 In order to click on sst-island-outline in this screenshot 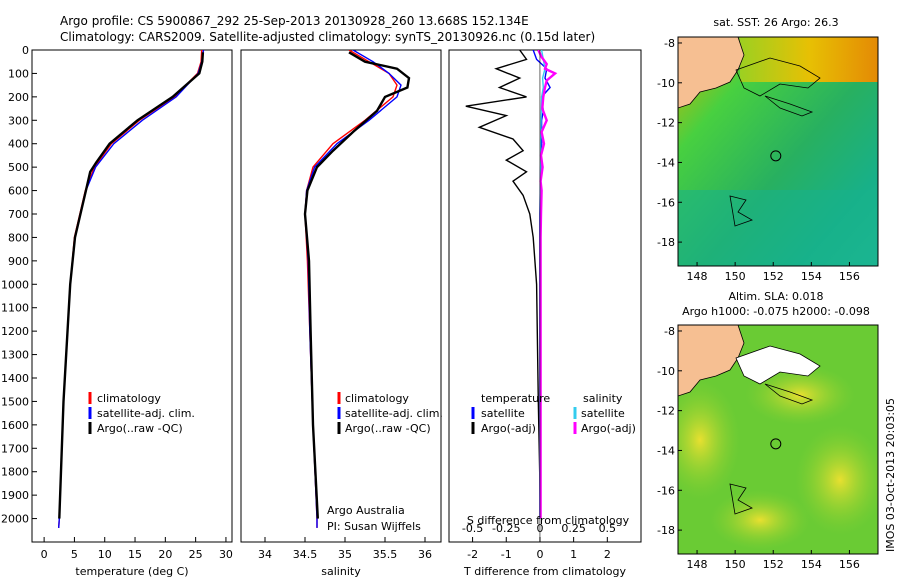, I will do `click(789, 106)`.